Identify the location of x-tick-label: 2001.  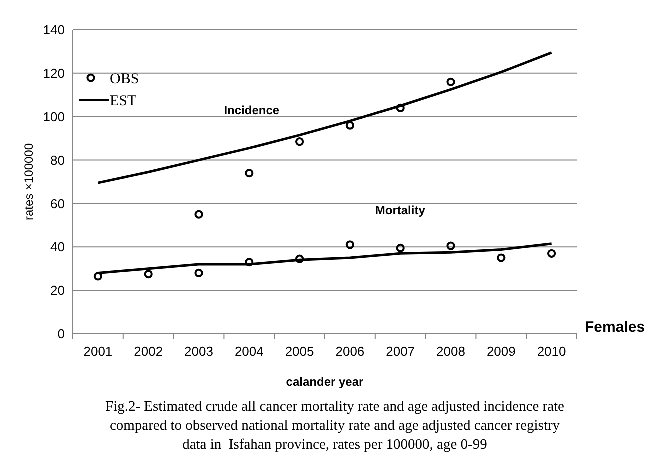
(98, 351).